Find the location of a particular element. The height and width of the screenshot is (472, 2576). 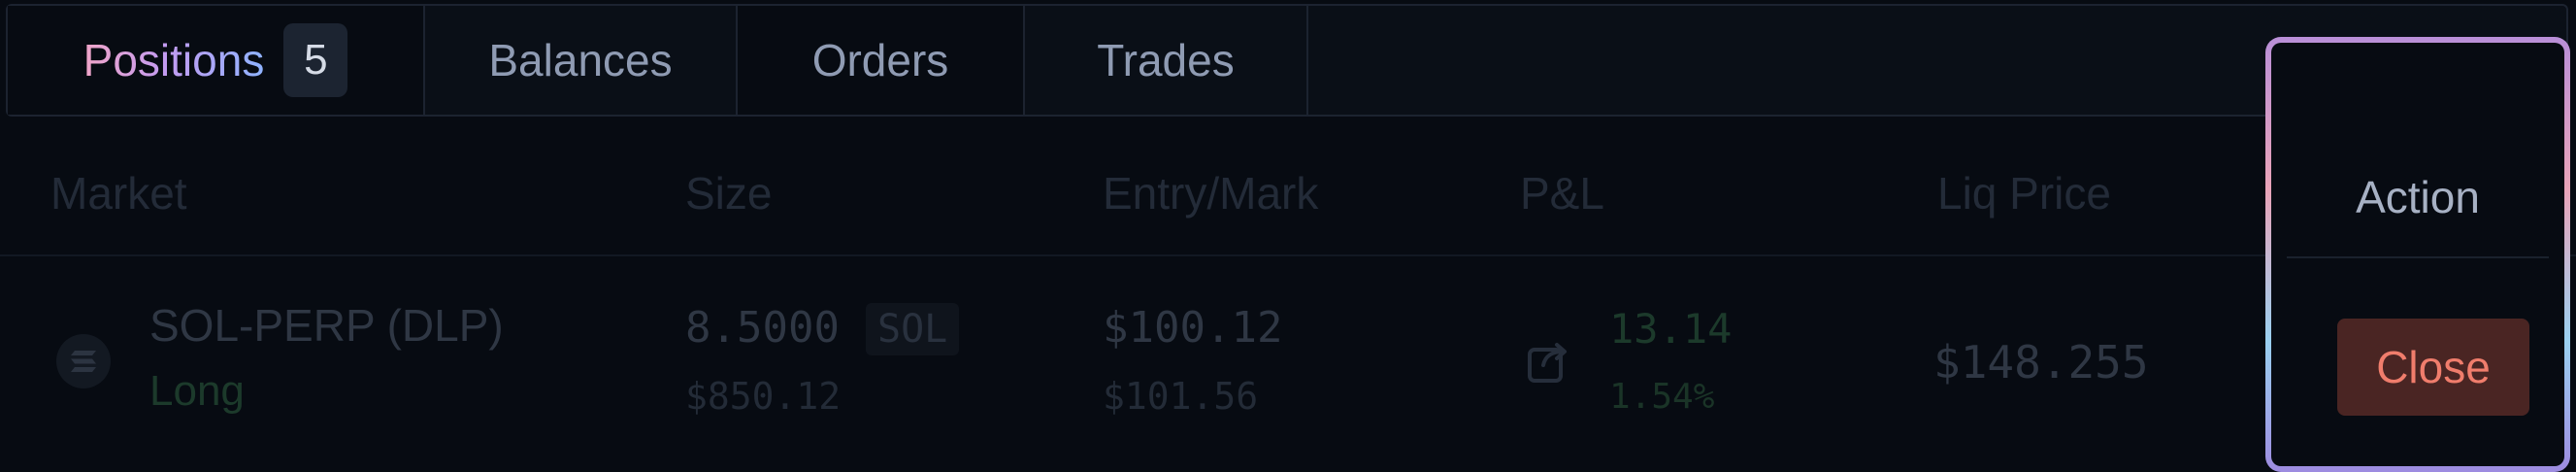

header-action: Action is located at coordinates (2418, 197).